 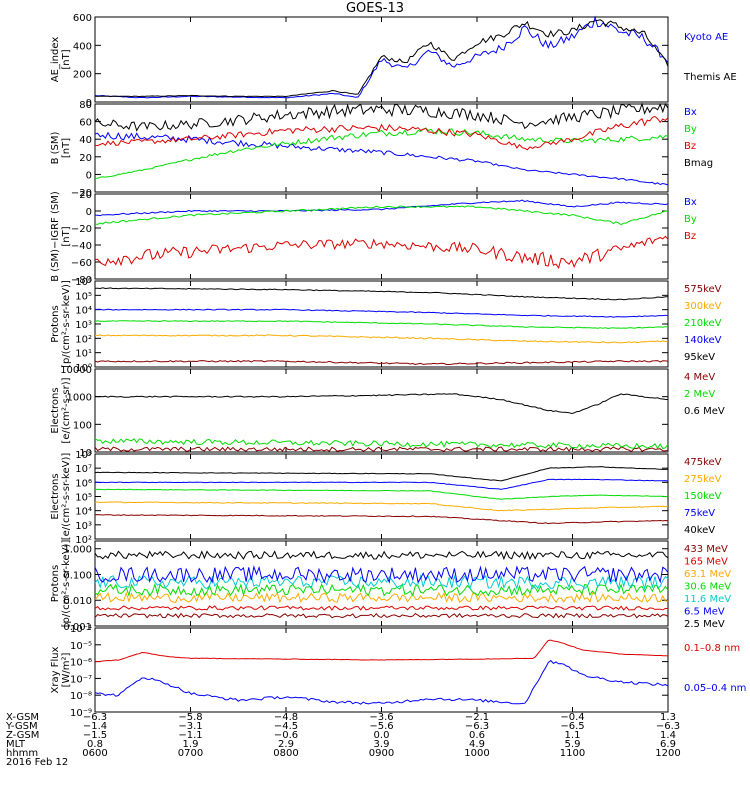 I want to click on y-tick-label: 10⁻⁷, so click(x=81, y=679).